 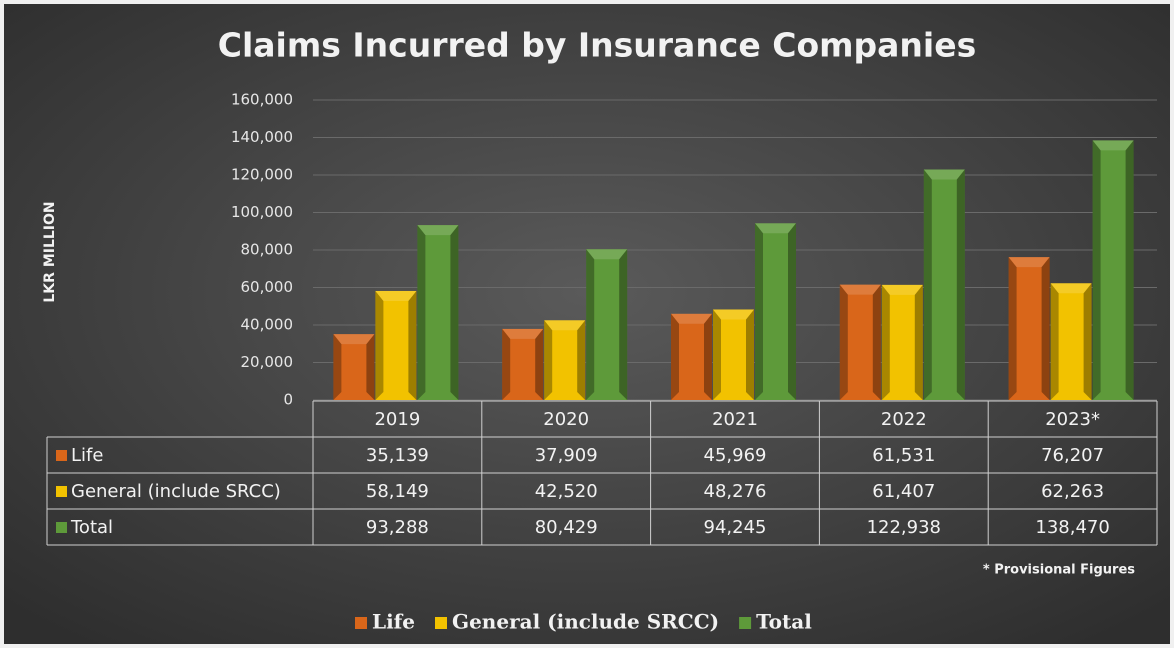 I want to click on y-tick-label: 40,000, so click(x=267, y=325).